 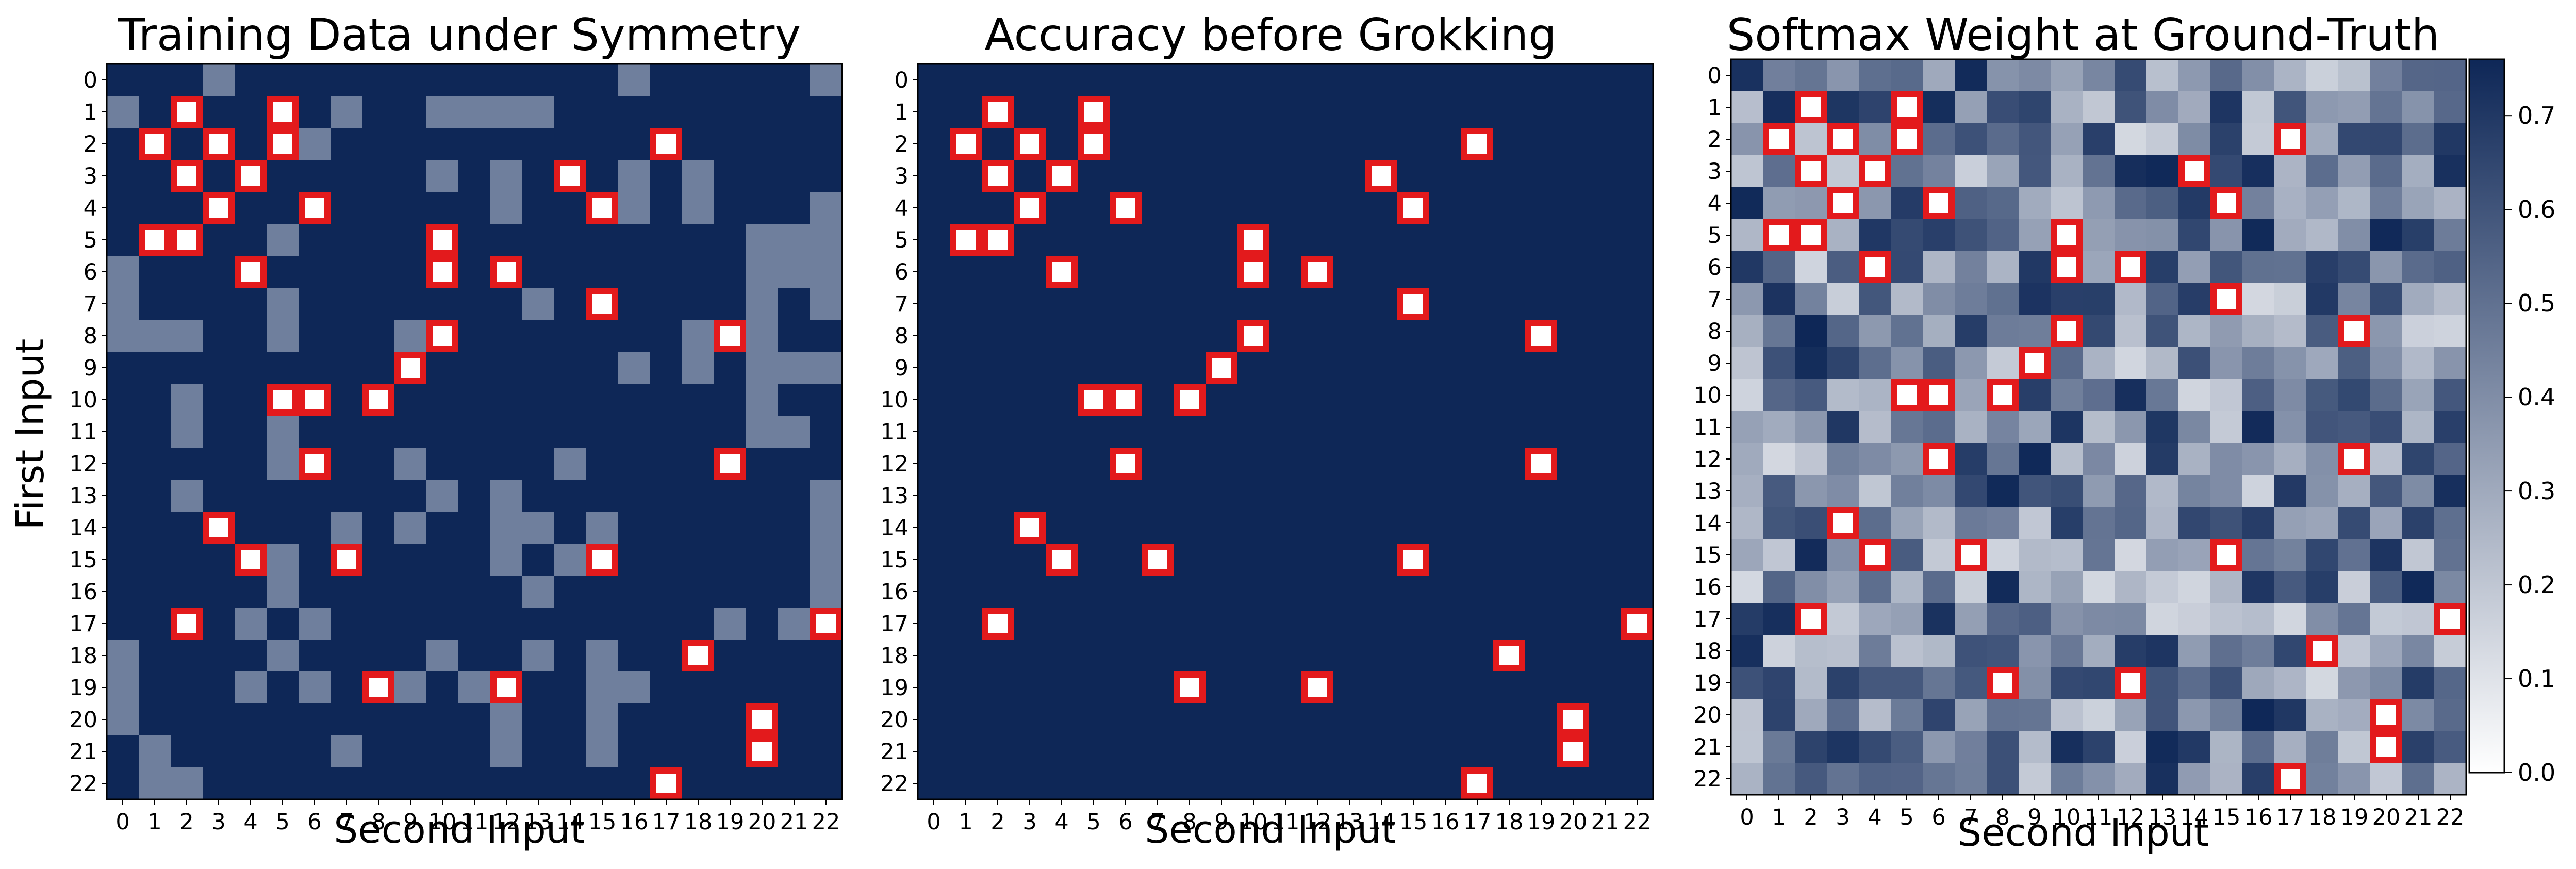 What do you see at coordinates (2386, 817) in the screenshot?
I see `x-tick-label: 20` at bounding box center [2386, 817].